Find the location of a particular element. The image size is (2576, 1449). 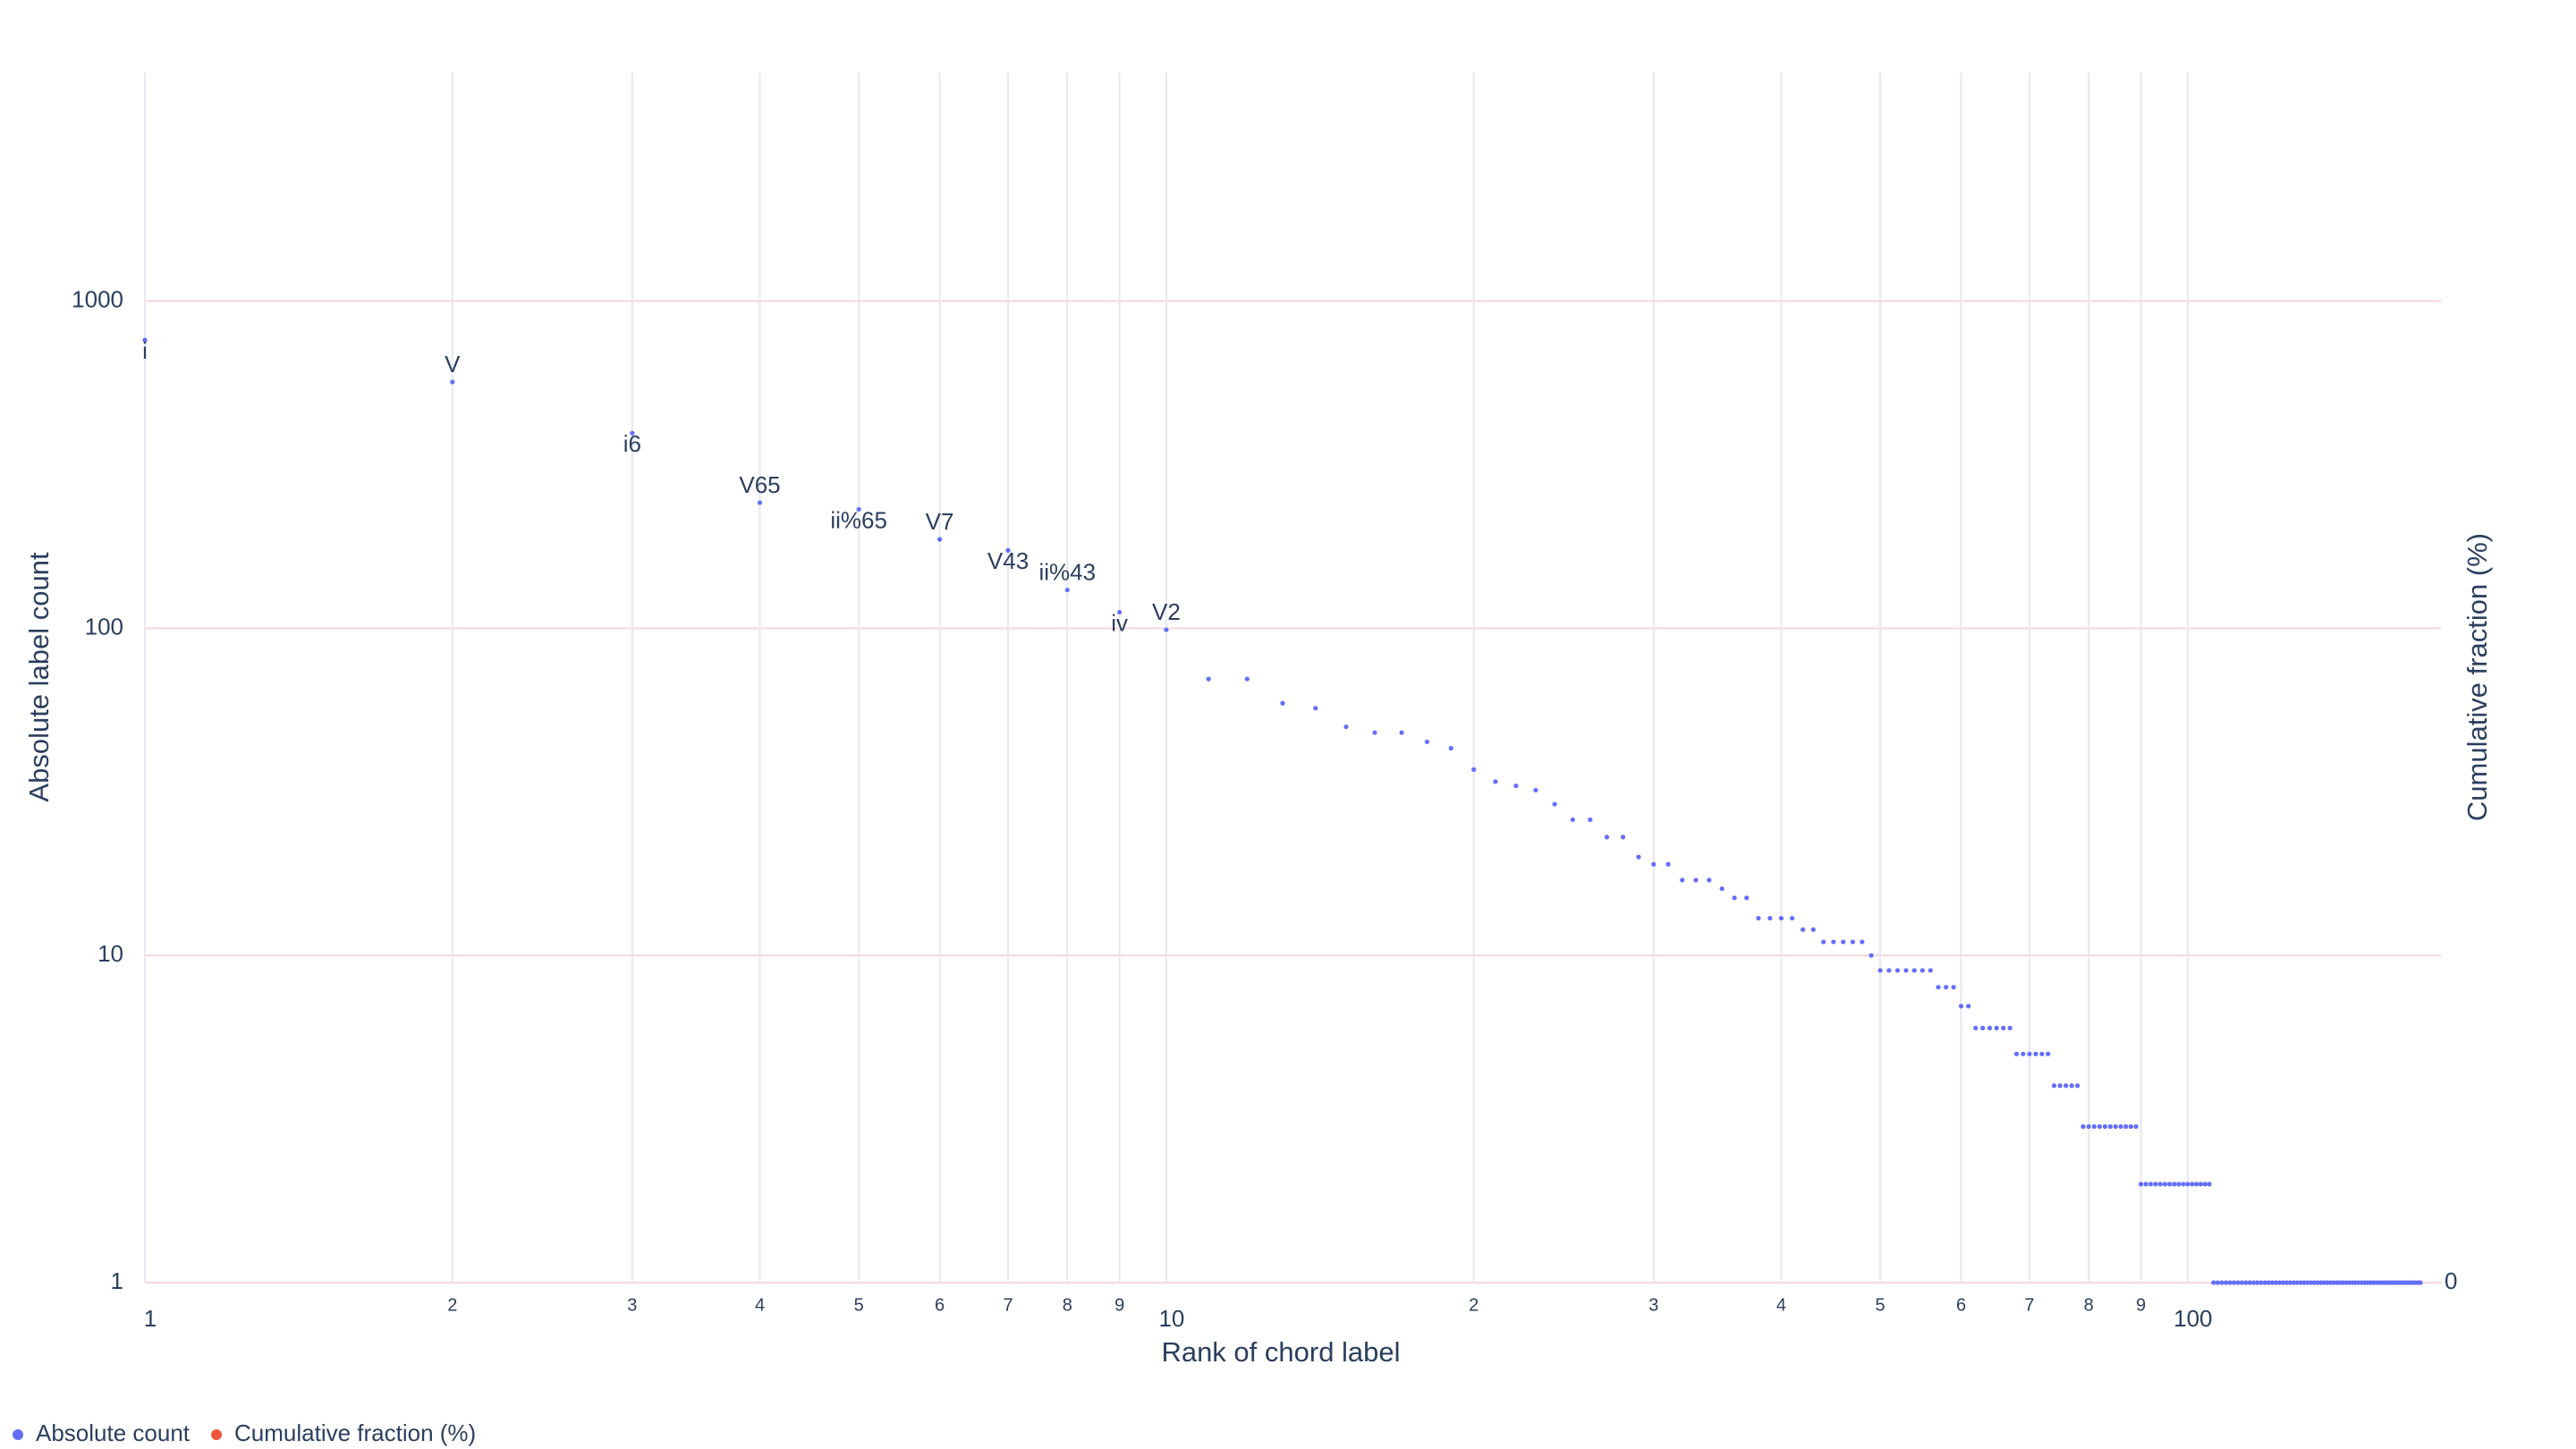

x-tick-label: 100 is located at coordinates (2193, 1318).